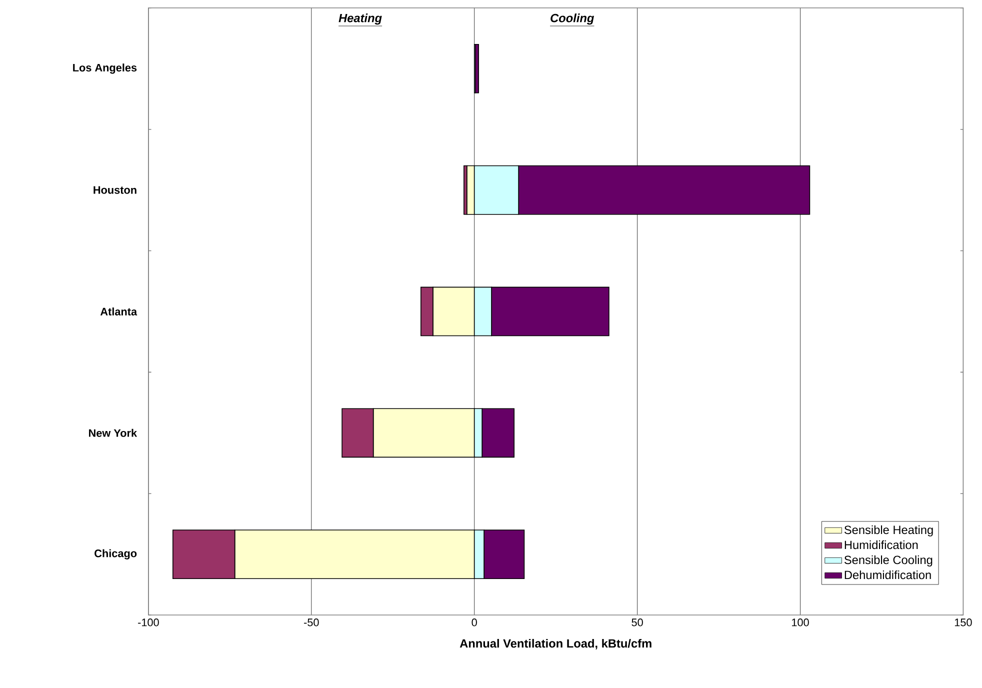  I want to click on x-tick-label: -50, so click(311, 622).